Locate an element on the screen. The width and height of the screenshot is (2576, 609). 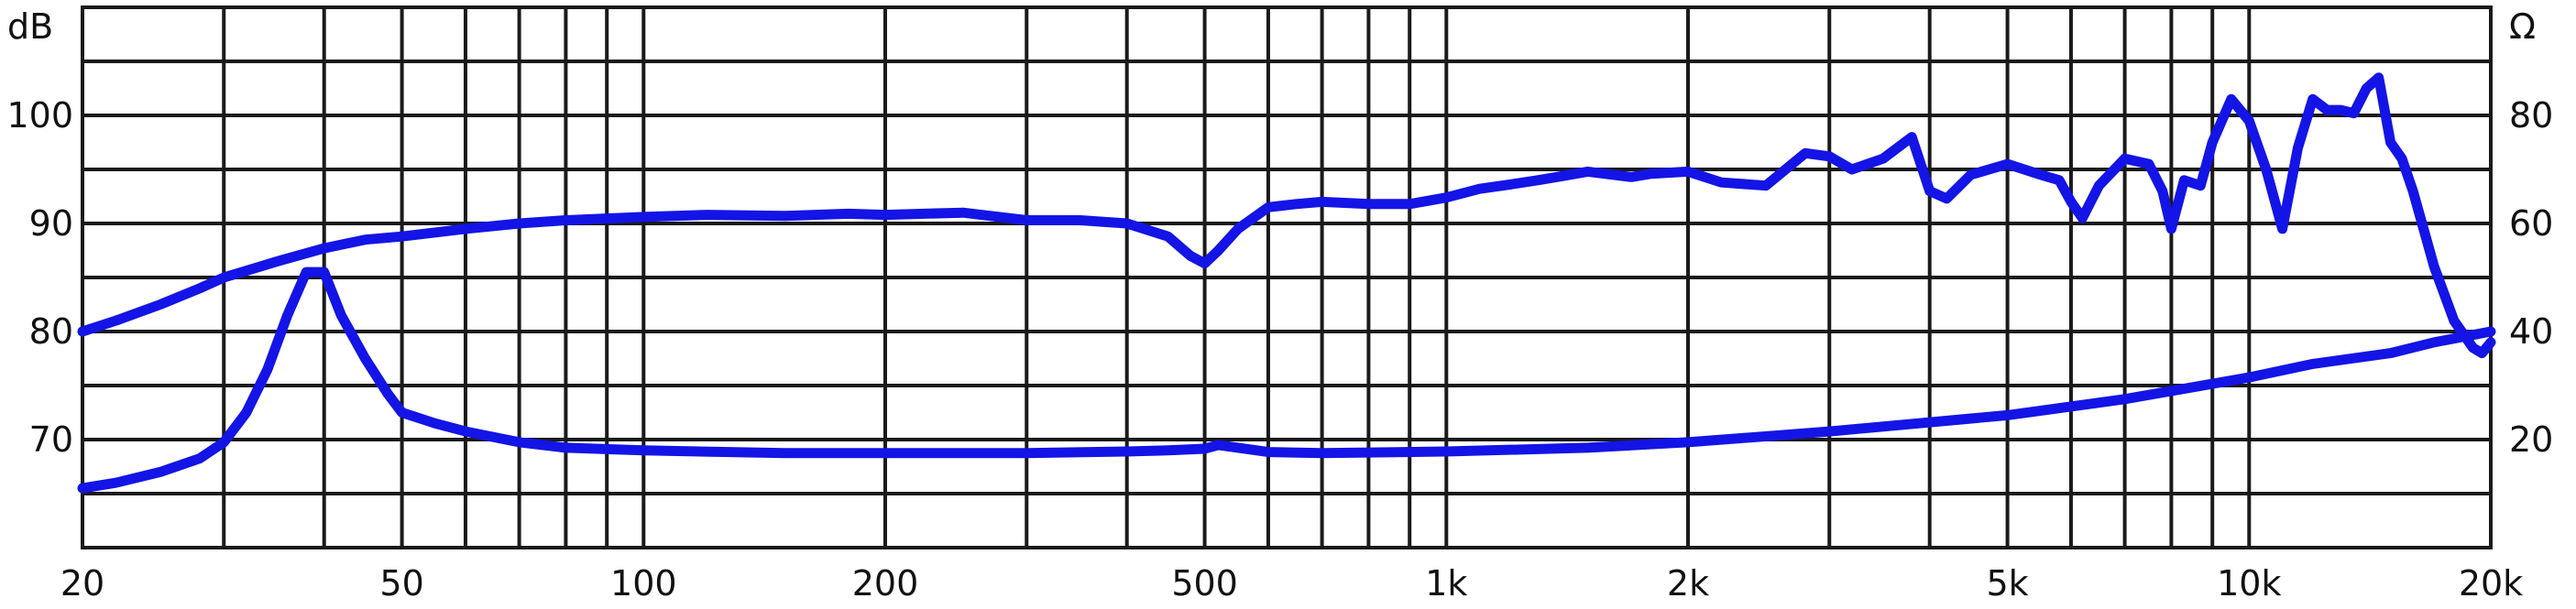
y-right-tick-label: 40 is located at coordinates (2531, 332).